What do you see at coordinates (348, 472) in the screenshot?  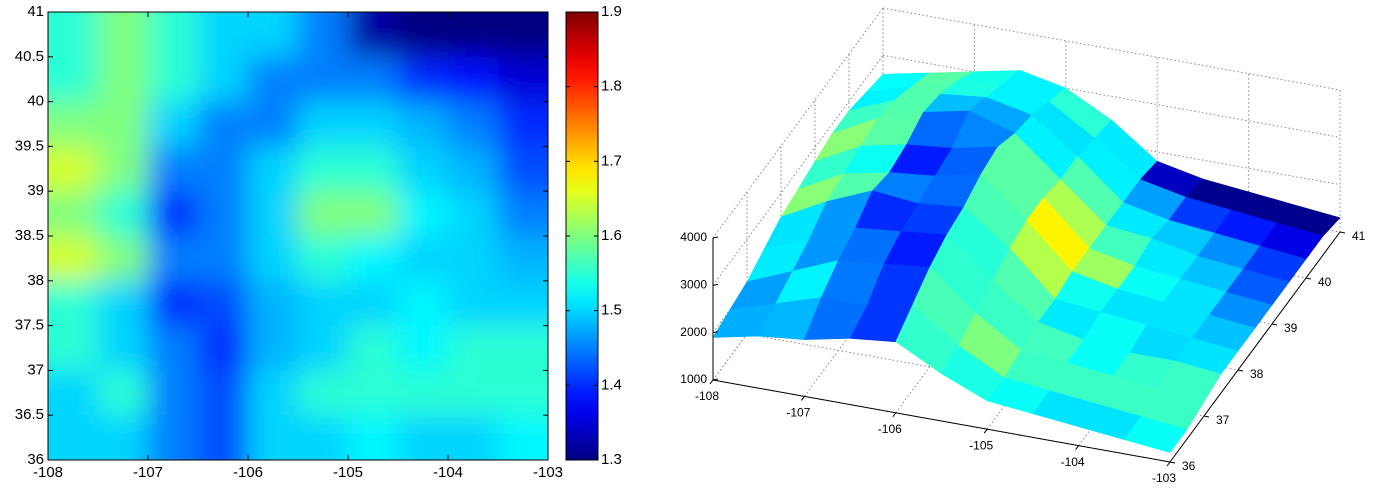 I see `x-tick-label: -105` at bounding box center [348, 472].